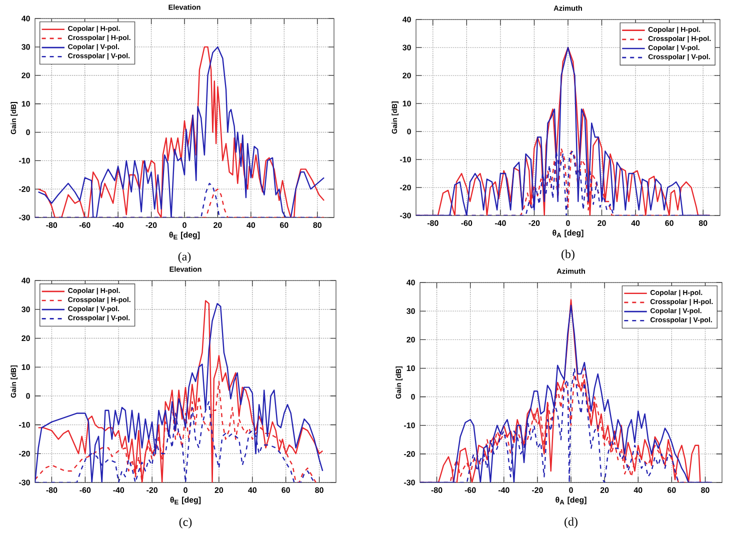 The height and width of the screenshot is (533, 733). I want to click on text: (d), so click(571, 522).